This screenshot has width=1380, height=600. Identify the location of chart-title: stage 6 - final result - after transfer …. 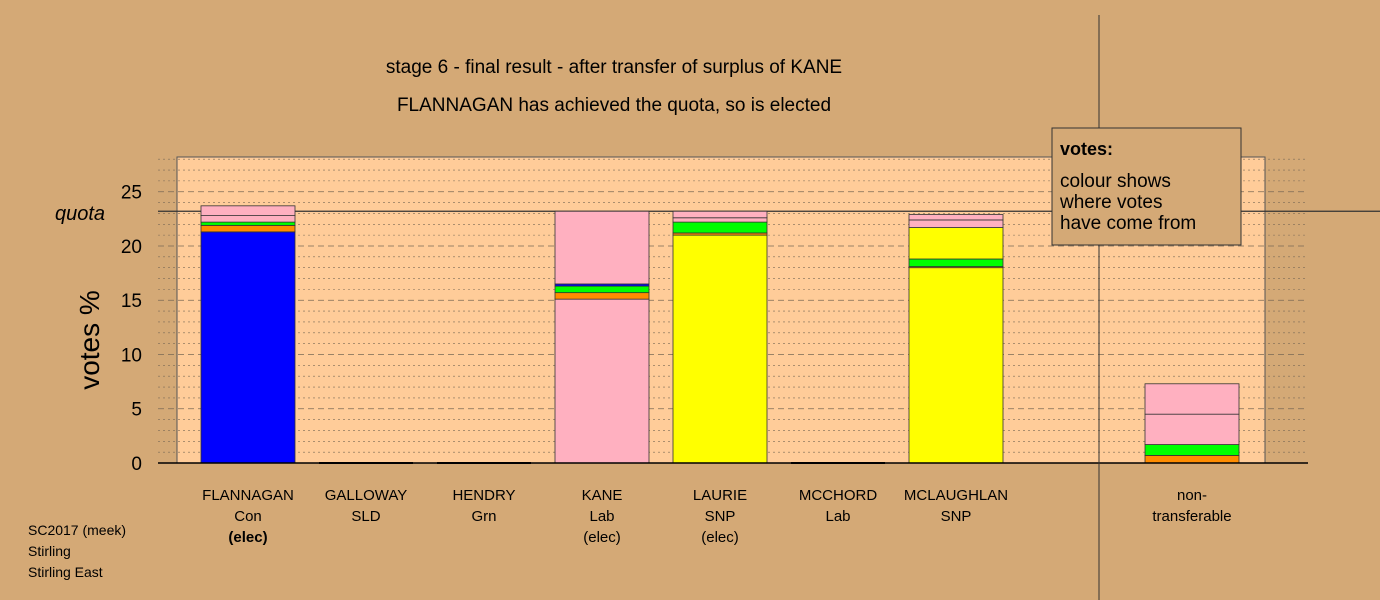
(614, 67).